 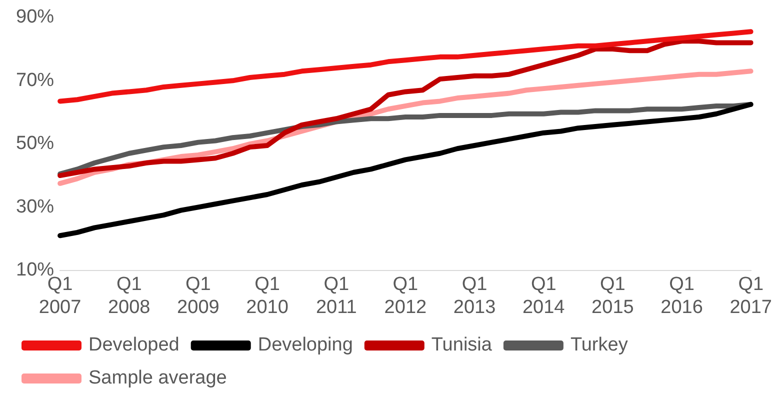 I want to click on x-tick-label: Q1 2013, so click(x=474, y=296).